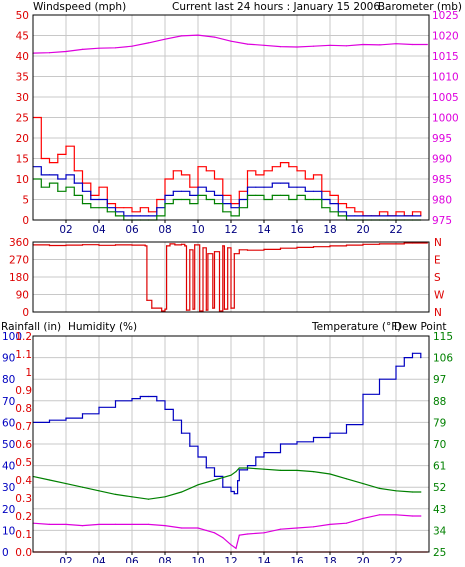  I want to click on wind-y-tick-0: 0, so click(25, 221).